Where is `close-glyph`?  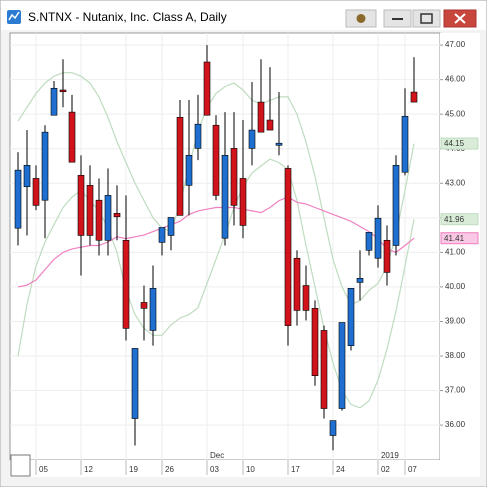
close-glyph is located at coordinates (460, 18).